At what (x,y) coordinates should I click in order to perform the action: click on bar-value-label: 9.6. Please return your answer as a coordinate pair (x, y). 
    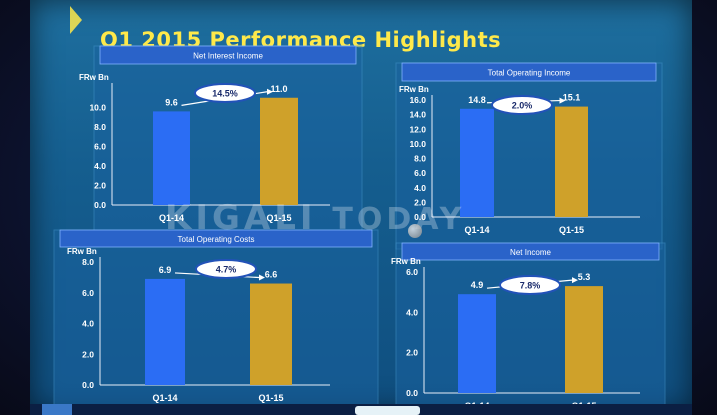
    Looking at the image, I should click on (171, 102).